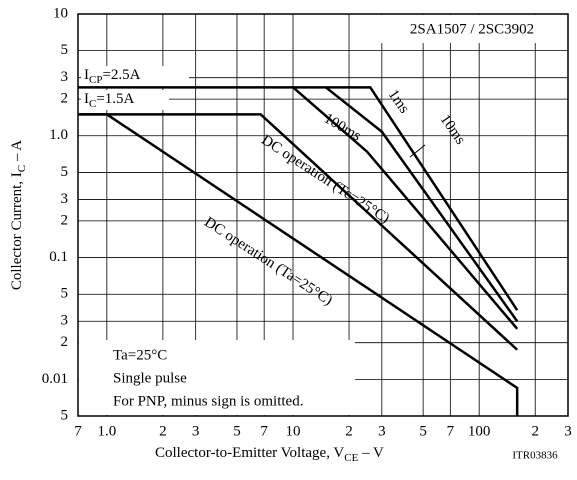 Image resolution: width=577 pixels, height=480 pixels. Describe the element at coordinates (60, 13) in the screenshot. I see `y-tick-label: 10` at that location.